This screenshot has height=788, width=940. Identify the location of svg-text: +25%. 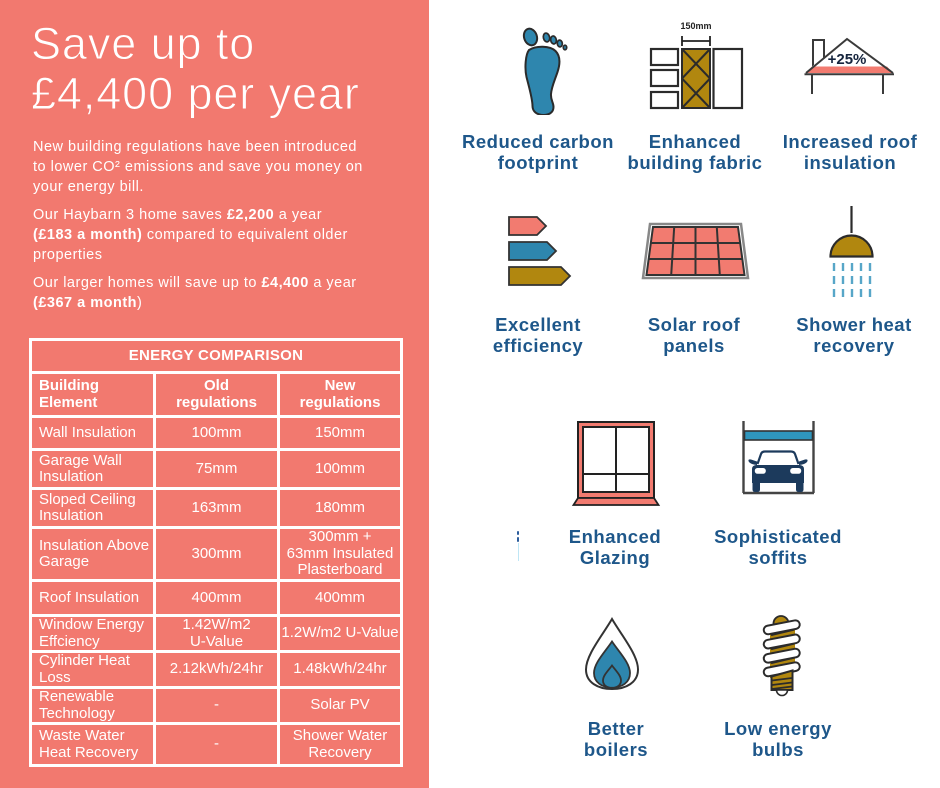
(847, 59).